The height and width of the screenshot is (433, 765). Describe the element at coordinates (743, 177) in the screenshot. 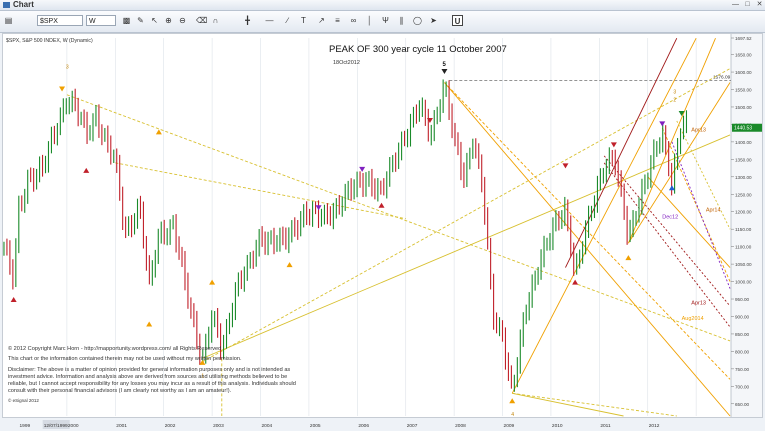

I see `y-tick-label: 1300.00` at that location.